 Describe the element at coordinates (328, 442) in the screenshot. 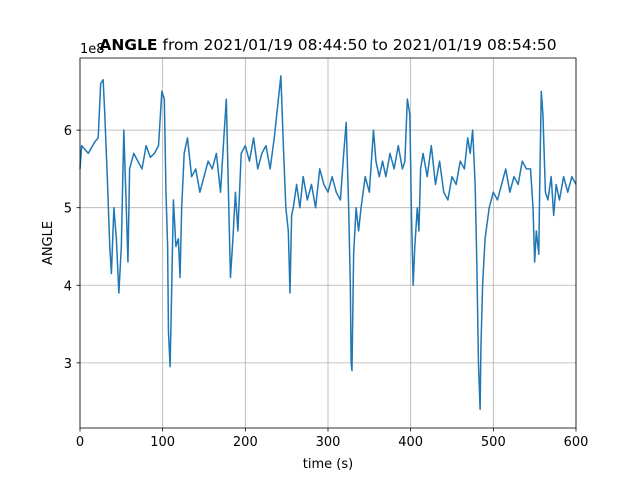

I see `x-tick-label: 300` at that location.